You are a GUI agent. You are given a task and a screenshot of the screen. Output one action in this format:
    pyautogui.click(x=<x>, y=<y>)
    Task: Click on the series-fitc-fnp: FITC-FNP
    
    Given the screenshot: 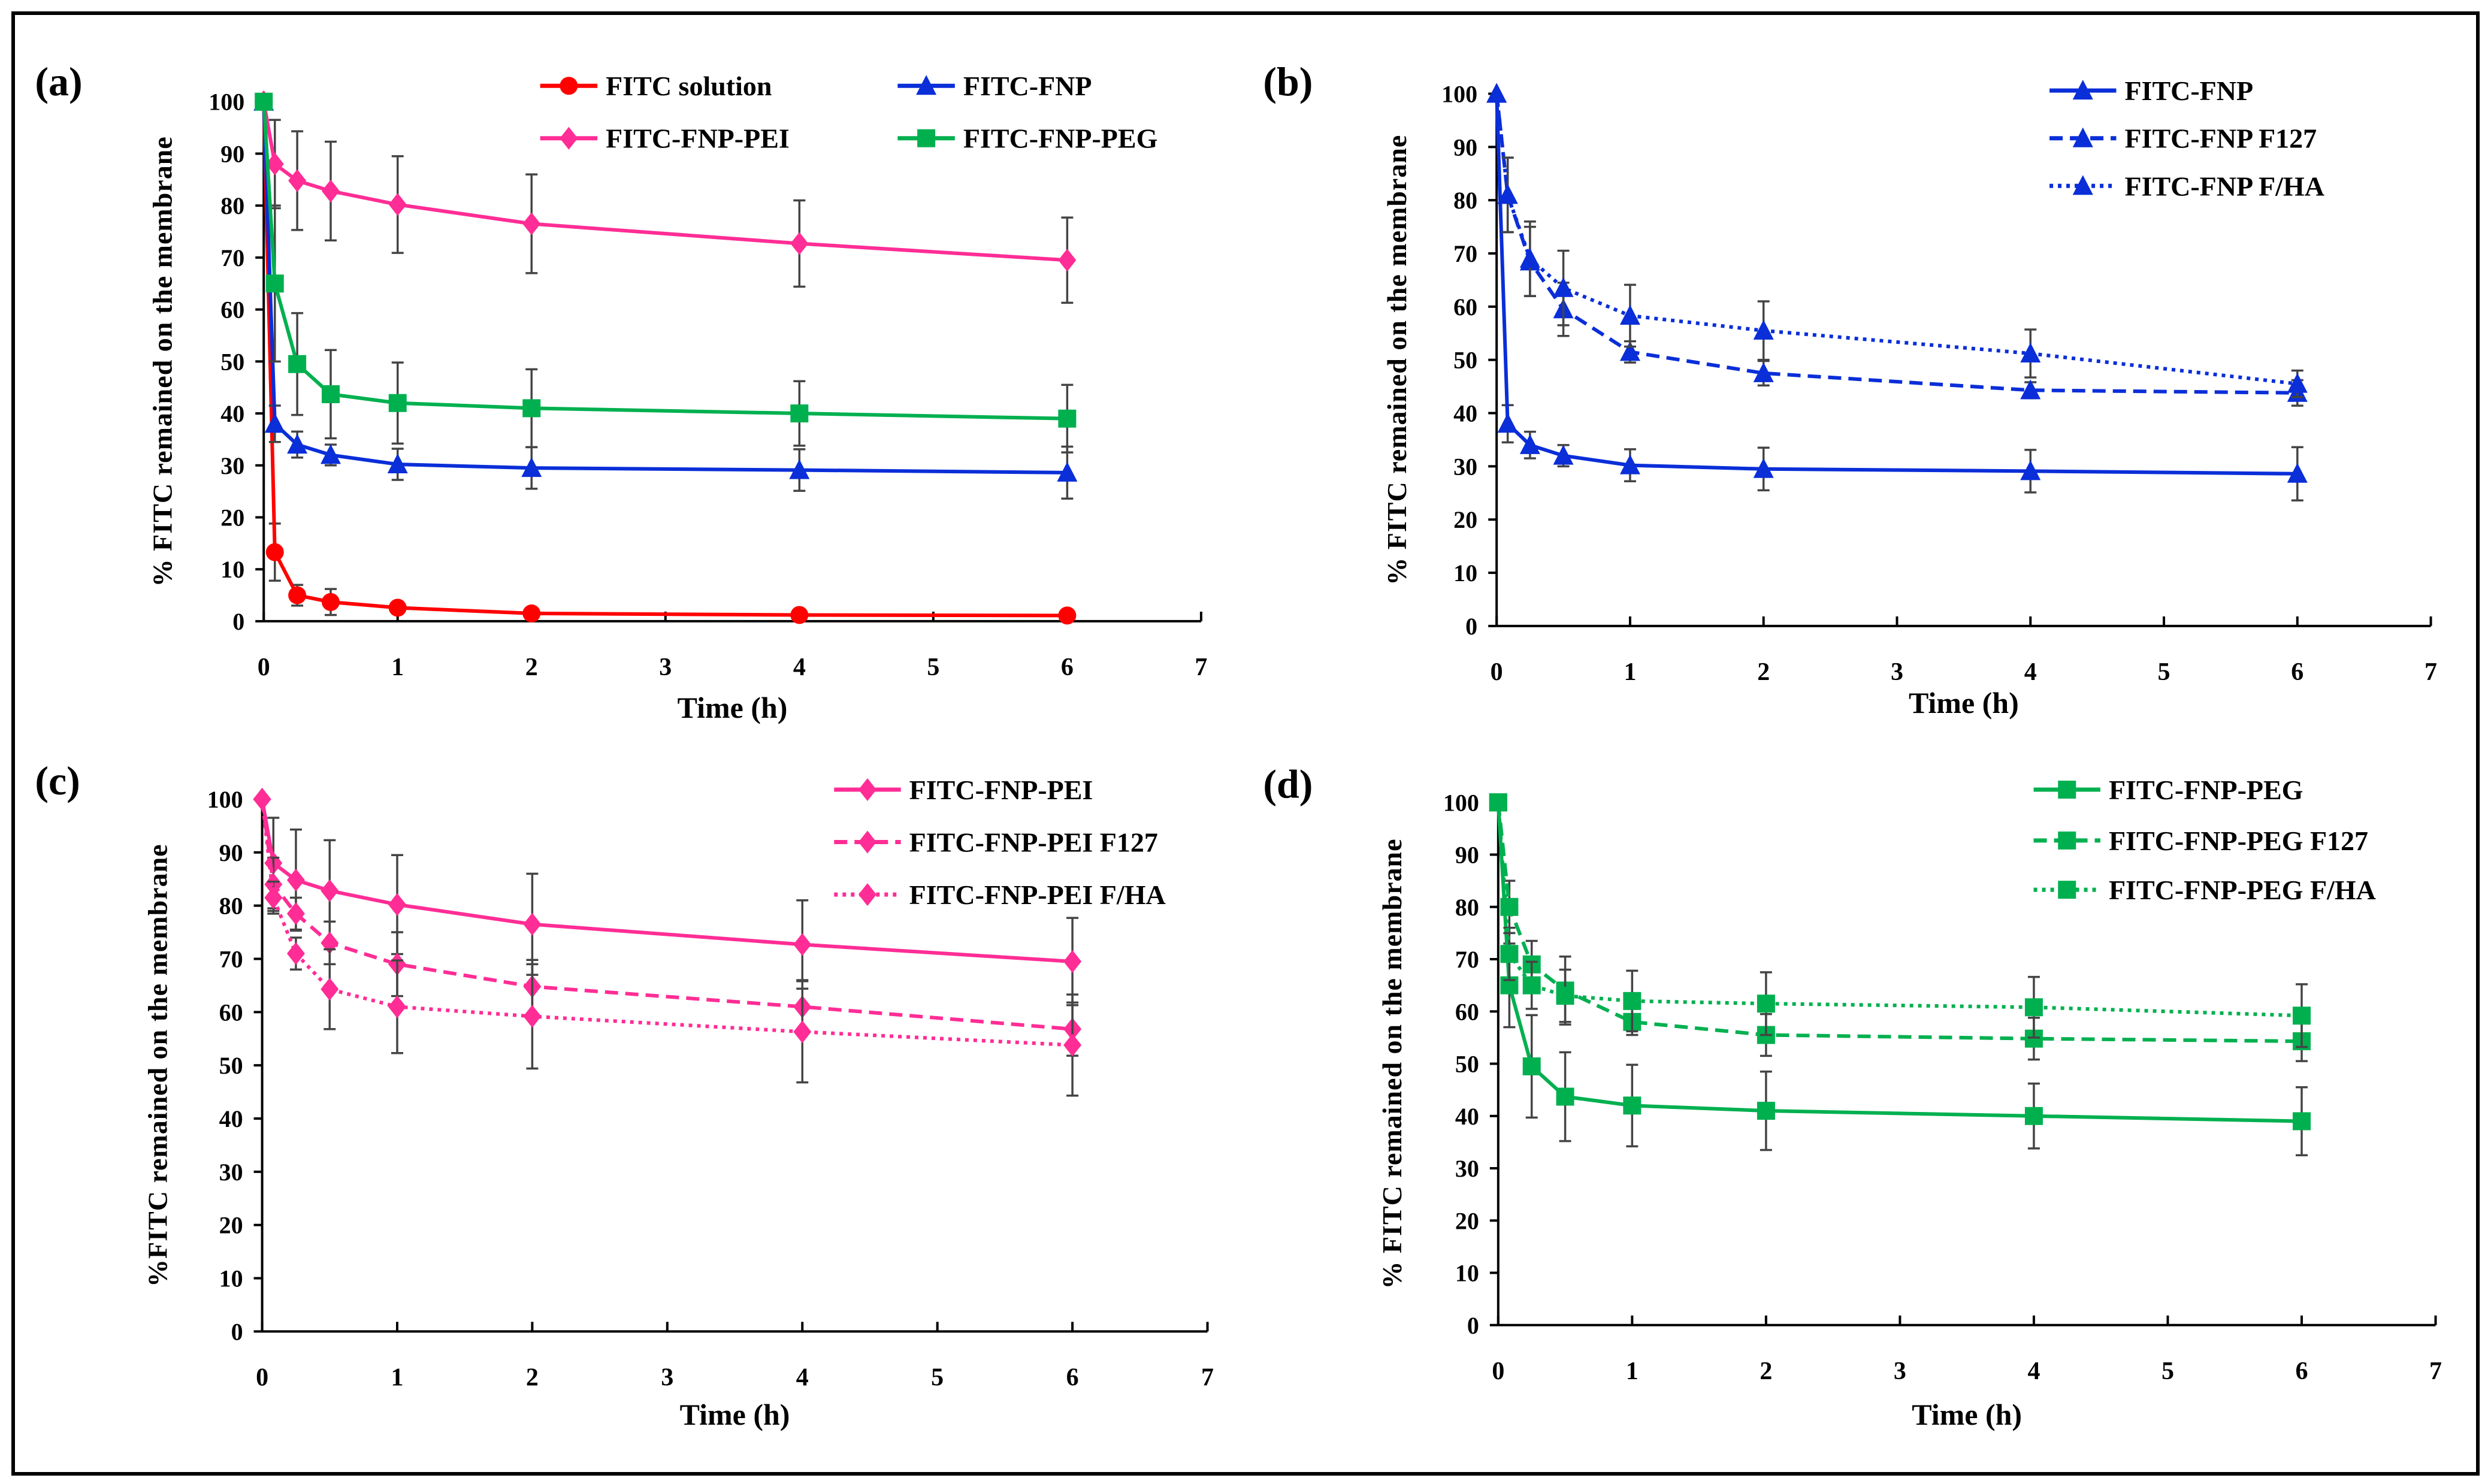 What is the action you would take?
    pyautogui.click(x=672, y=285)
    